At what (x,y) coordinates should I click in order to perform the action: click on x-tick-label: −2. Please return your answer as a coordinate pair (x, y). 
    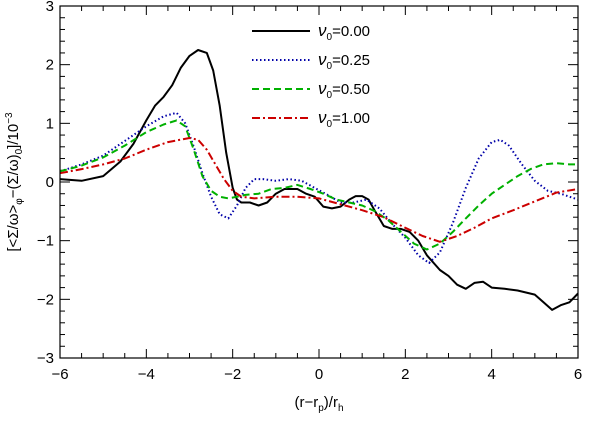
    Looking at the image, I should click on (232, 374).